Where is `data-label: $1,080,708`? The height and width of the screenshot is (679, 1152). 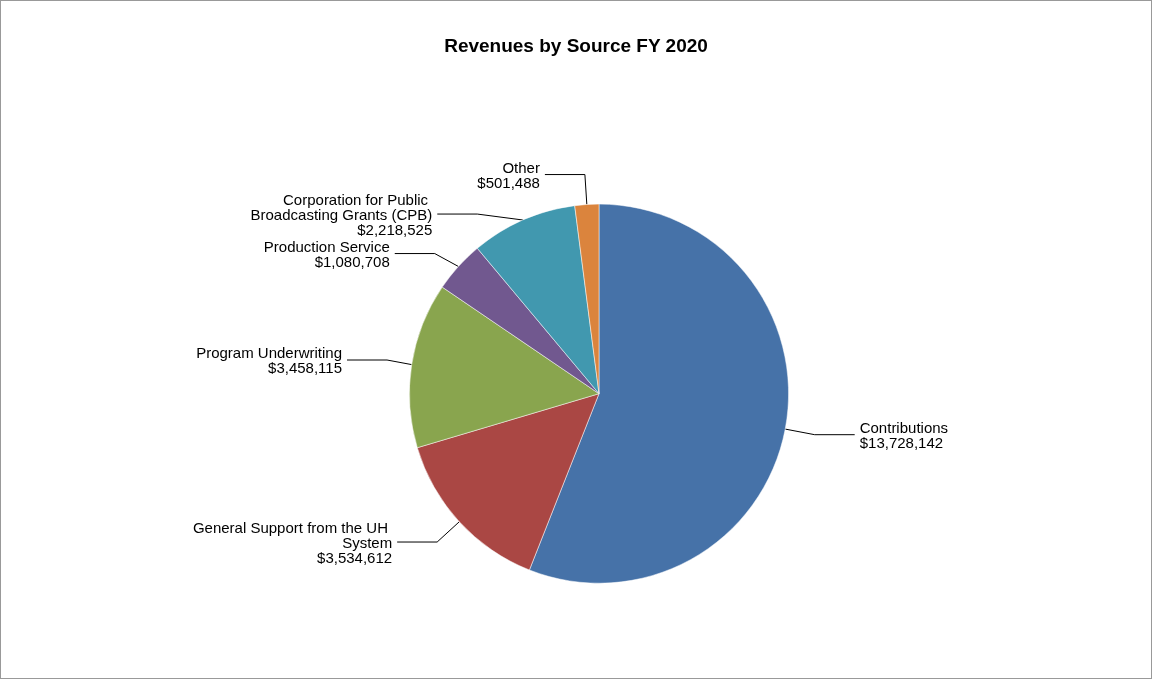 data-label: $1,080,708 is located at coordinates (352, 261).